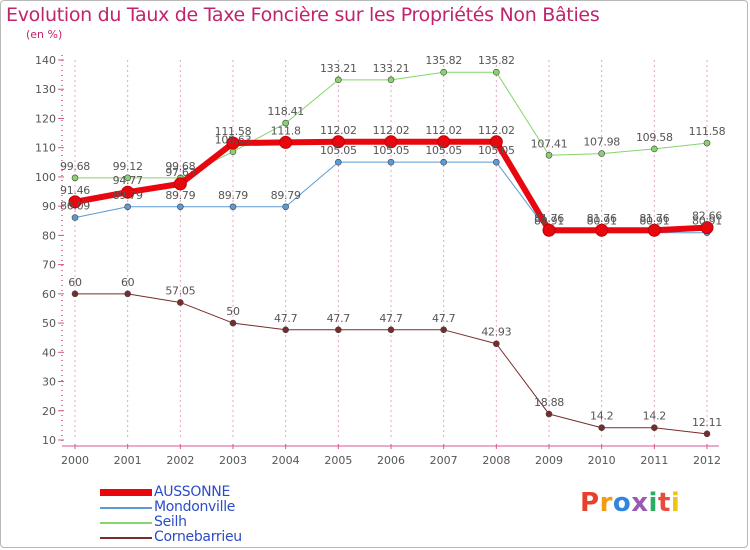  I want to click on data-label-cornebarrieu: 60, so click(75, 282).